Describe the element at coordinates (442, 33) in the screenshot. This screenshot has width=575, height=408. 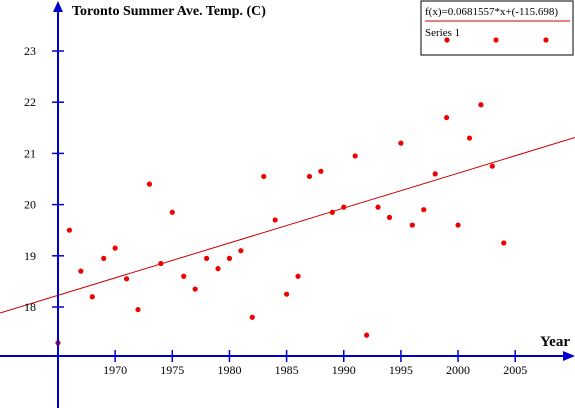
I see `legend-series-label: Series 1` at that location.